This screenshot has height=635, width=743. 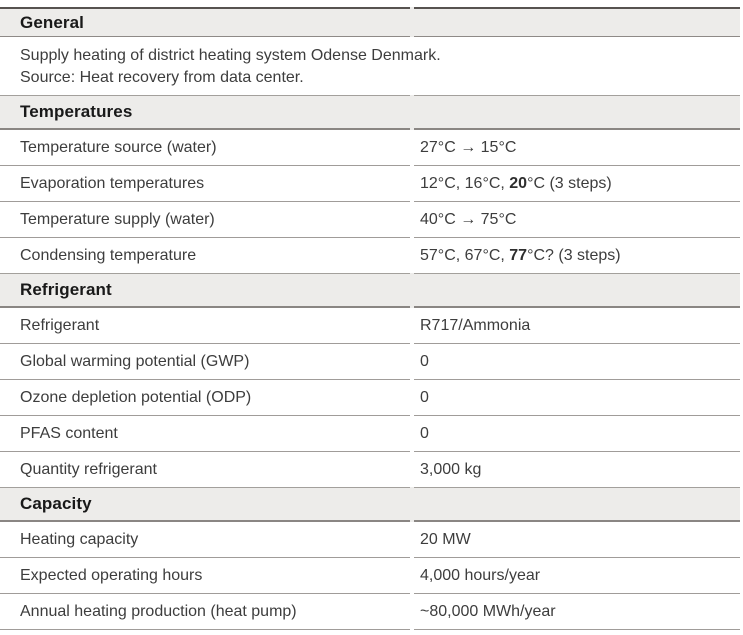 What do you see at coordinates (577, 576) in the screenshot?
I see `row-value: 4,000 hours/year` at bounding box center [577, 576].